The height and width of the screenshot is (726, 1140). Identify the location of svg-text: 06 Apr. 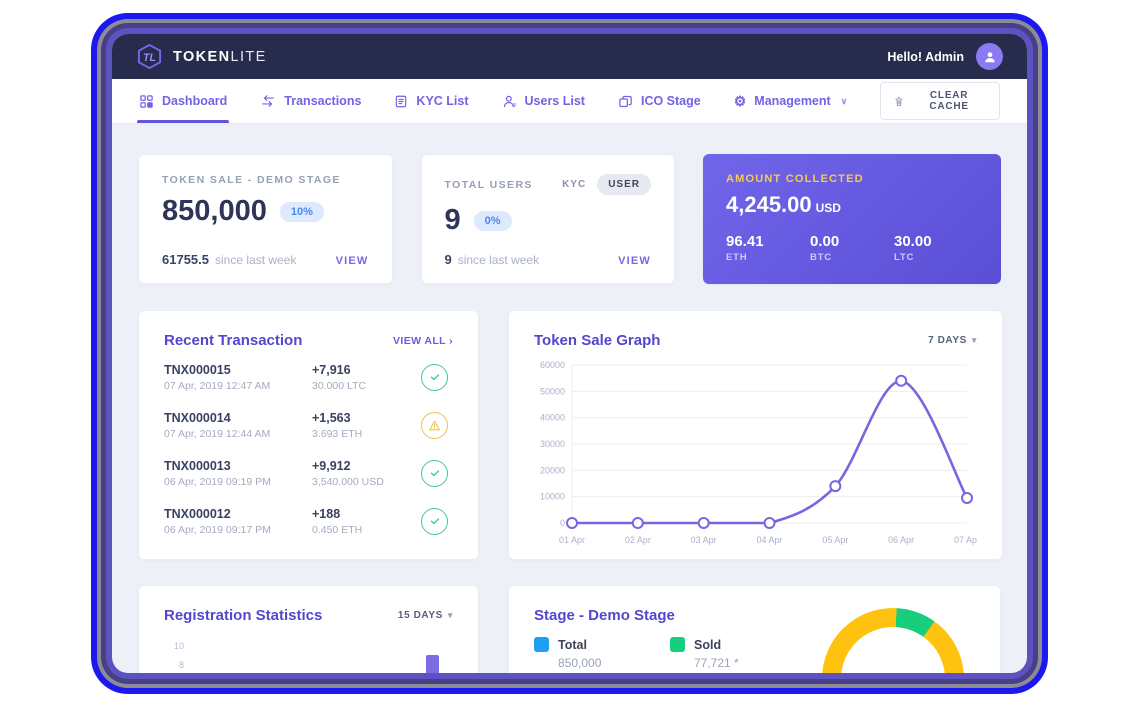
(901, 540).